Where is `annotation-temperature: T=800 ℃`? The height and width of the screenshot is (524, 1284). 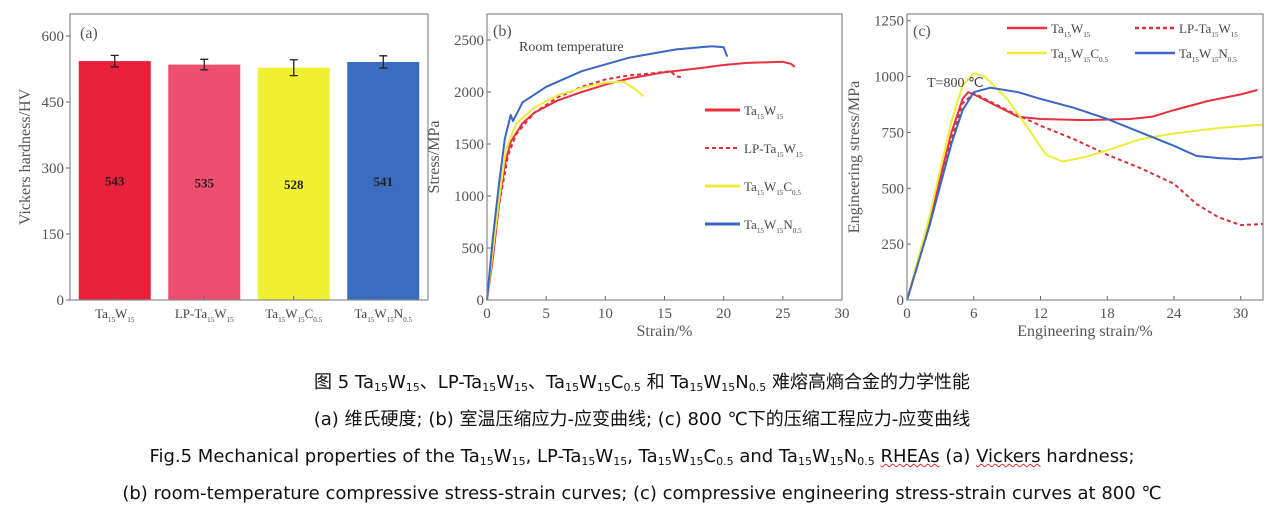
annotation-temperature: T=800 ℃ is located at coordinates (955, 83).